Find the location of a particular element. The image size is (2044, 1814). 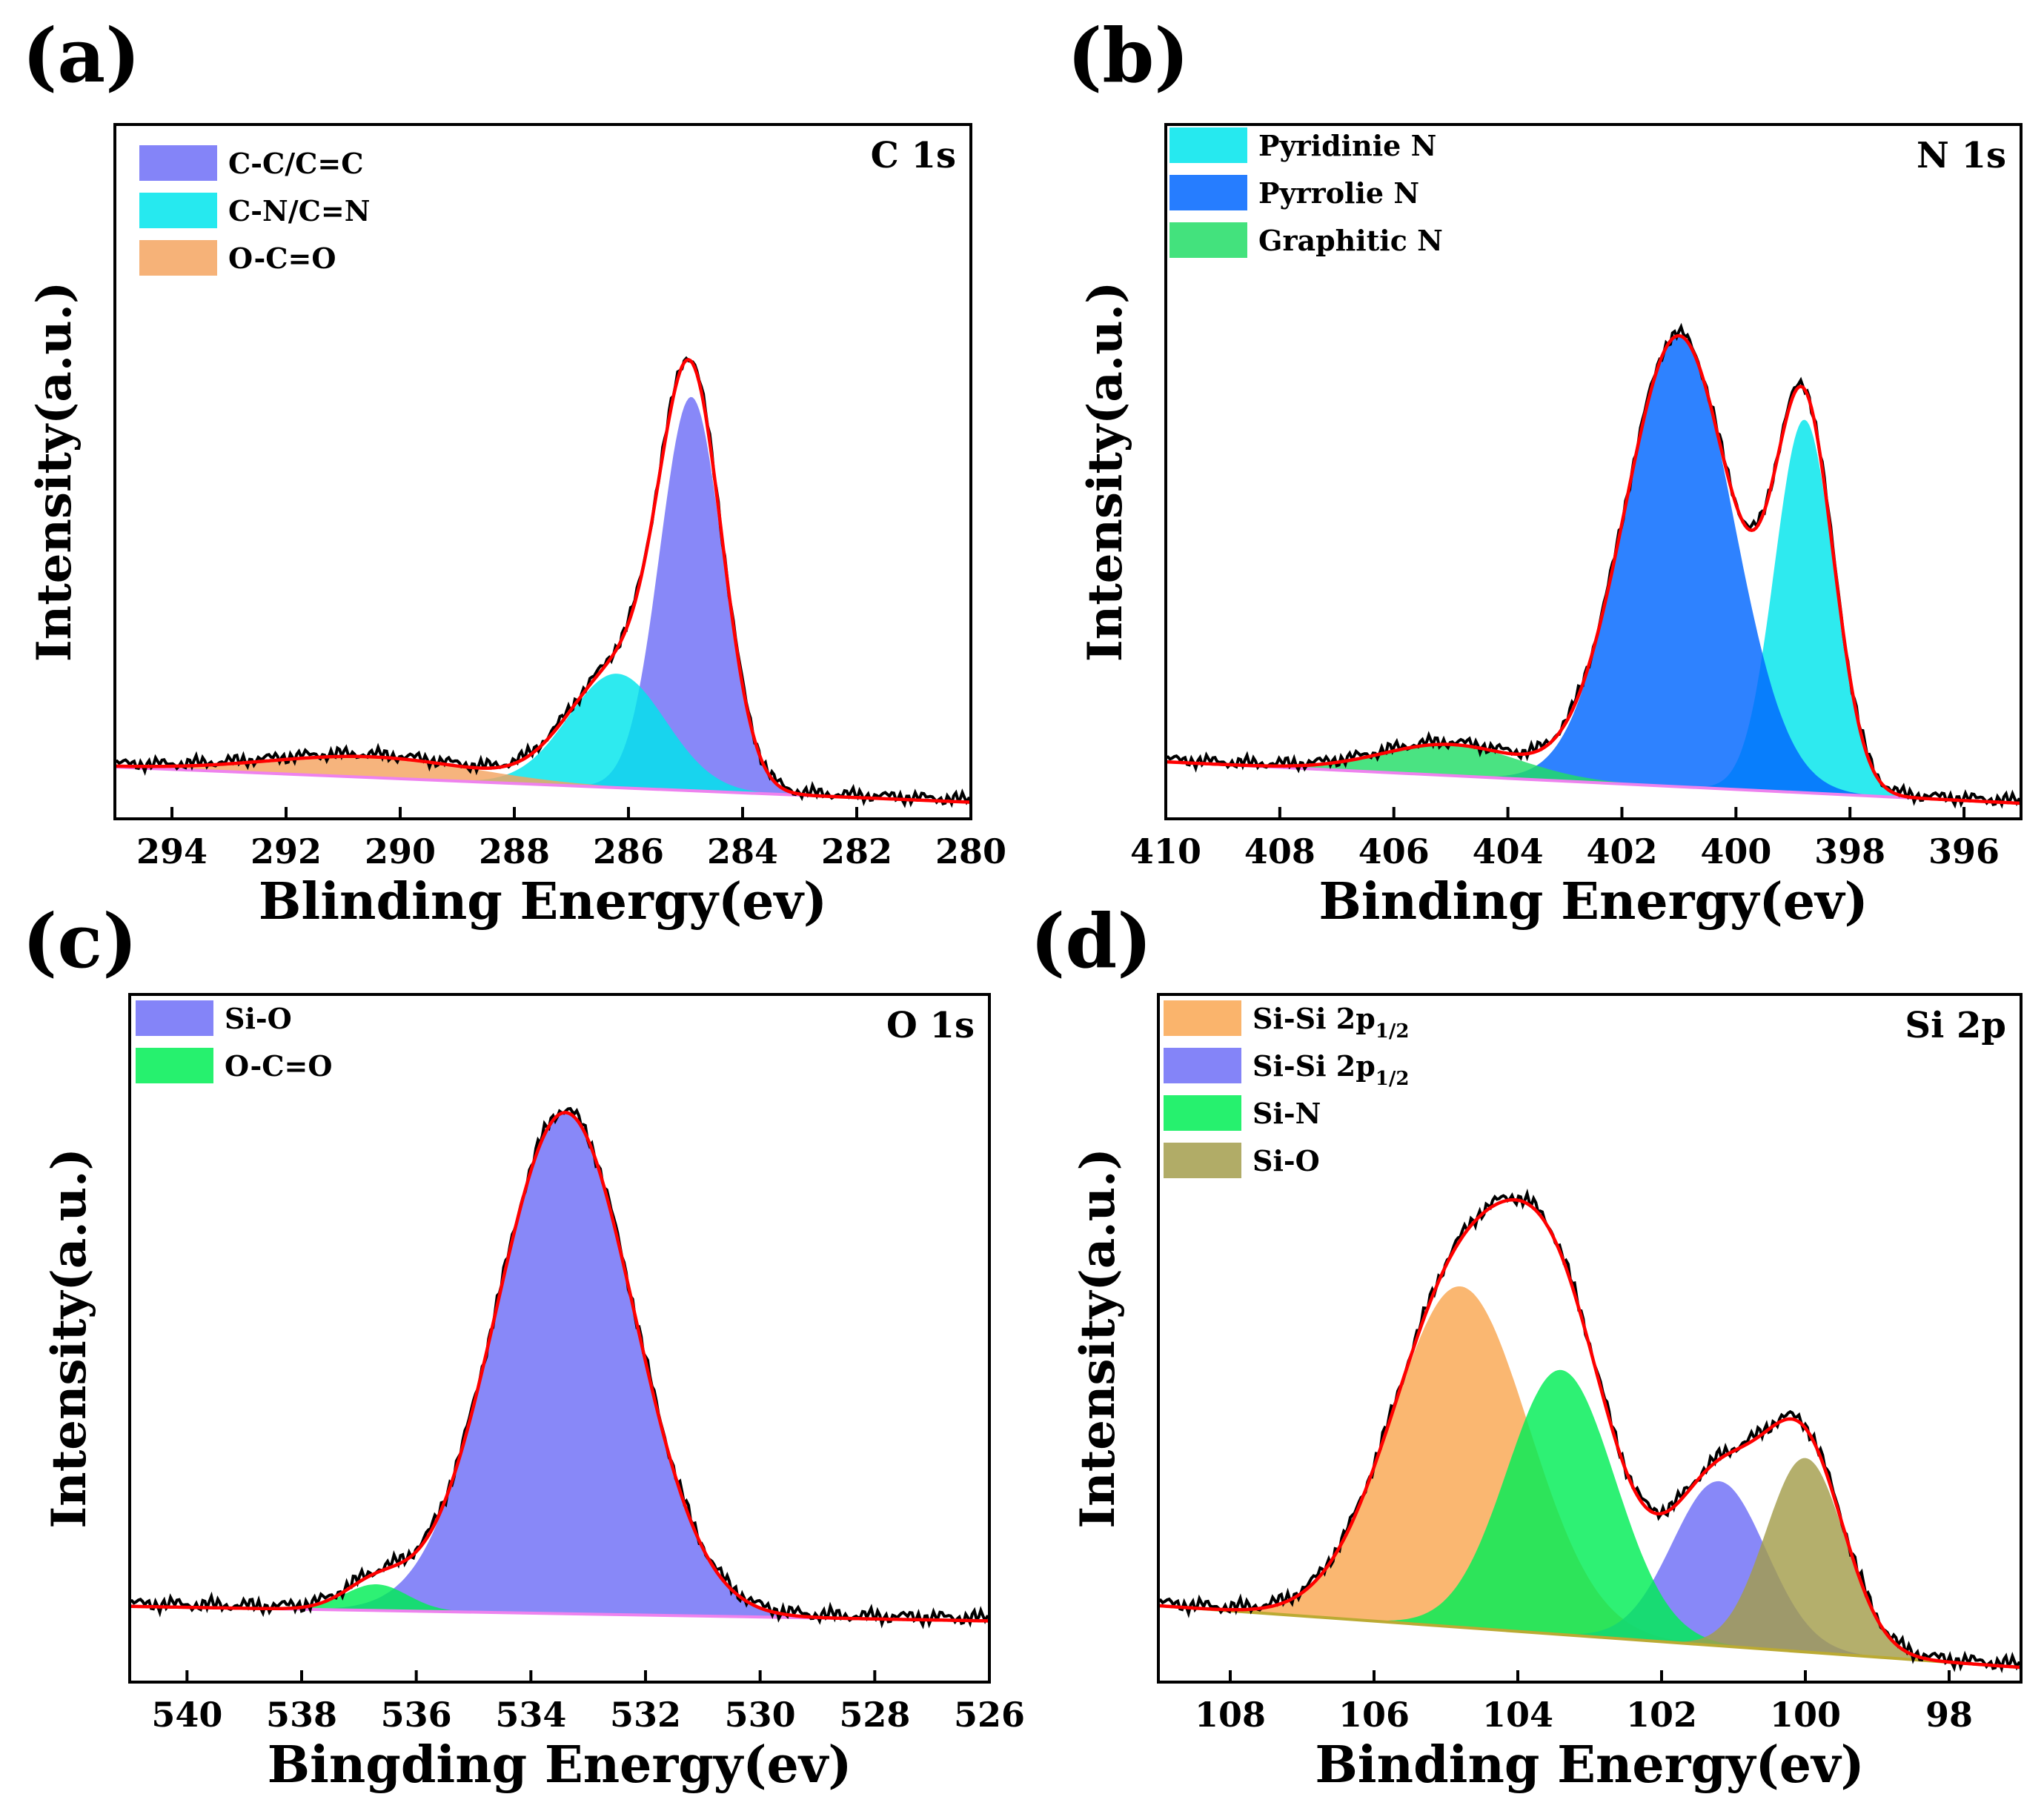

x-tick-label-a-6: 282 is located at coordinates (856, 851).